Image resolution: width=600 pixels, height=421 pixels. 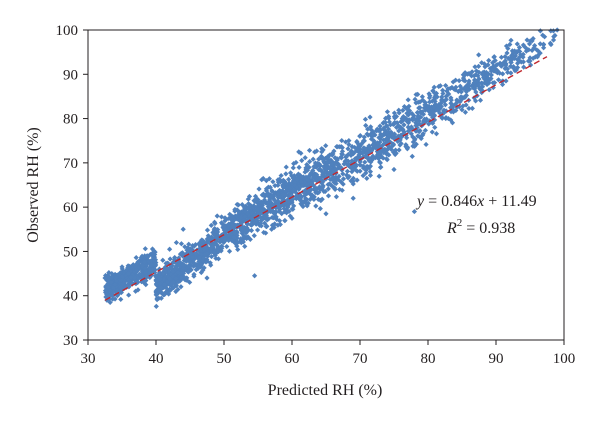 I want to click on y-tick-label: 30, so click(x=70, y=341).